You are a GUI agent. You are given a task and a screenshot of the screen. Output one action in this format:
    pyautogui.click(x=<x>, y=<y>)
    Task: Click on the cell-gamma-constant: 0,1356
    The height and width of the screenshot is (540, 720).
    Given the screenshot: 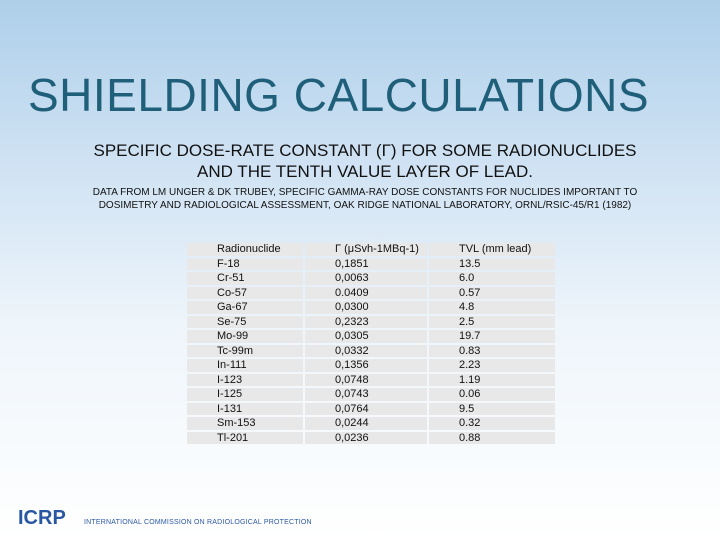 What is the action you would take?
    pyautogui.click(x=366, y=365)
    